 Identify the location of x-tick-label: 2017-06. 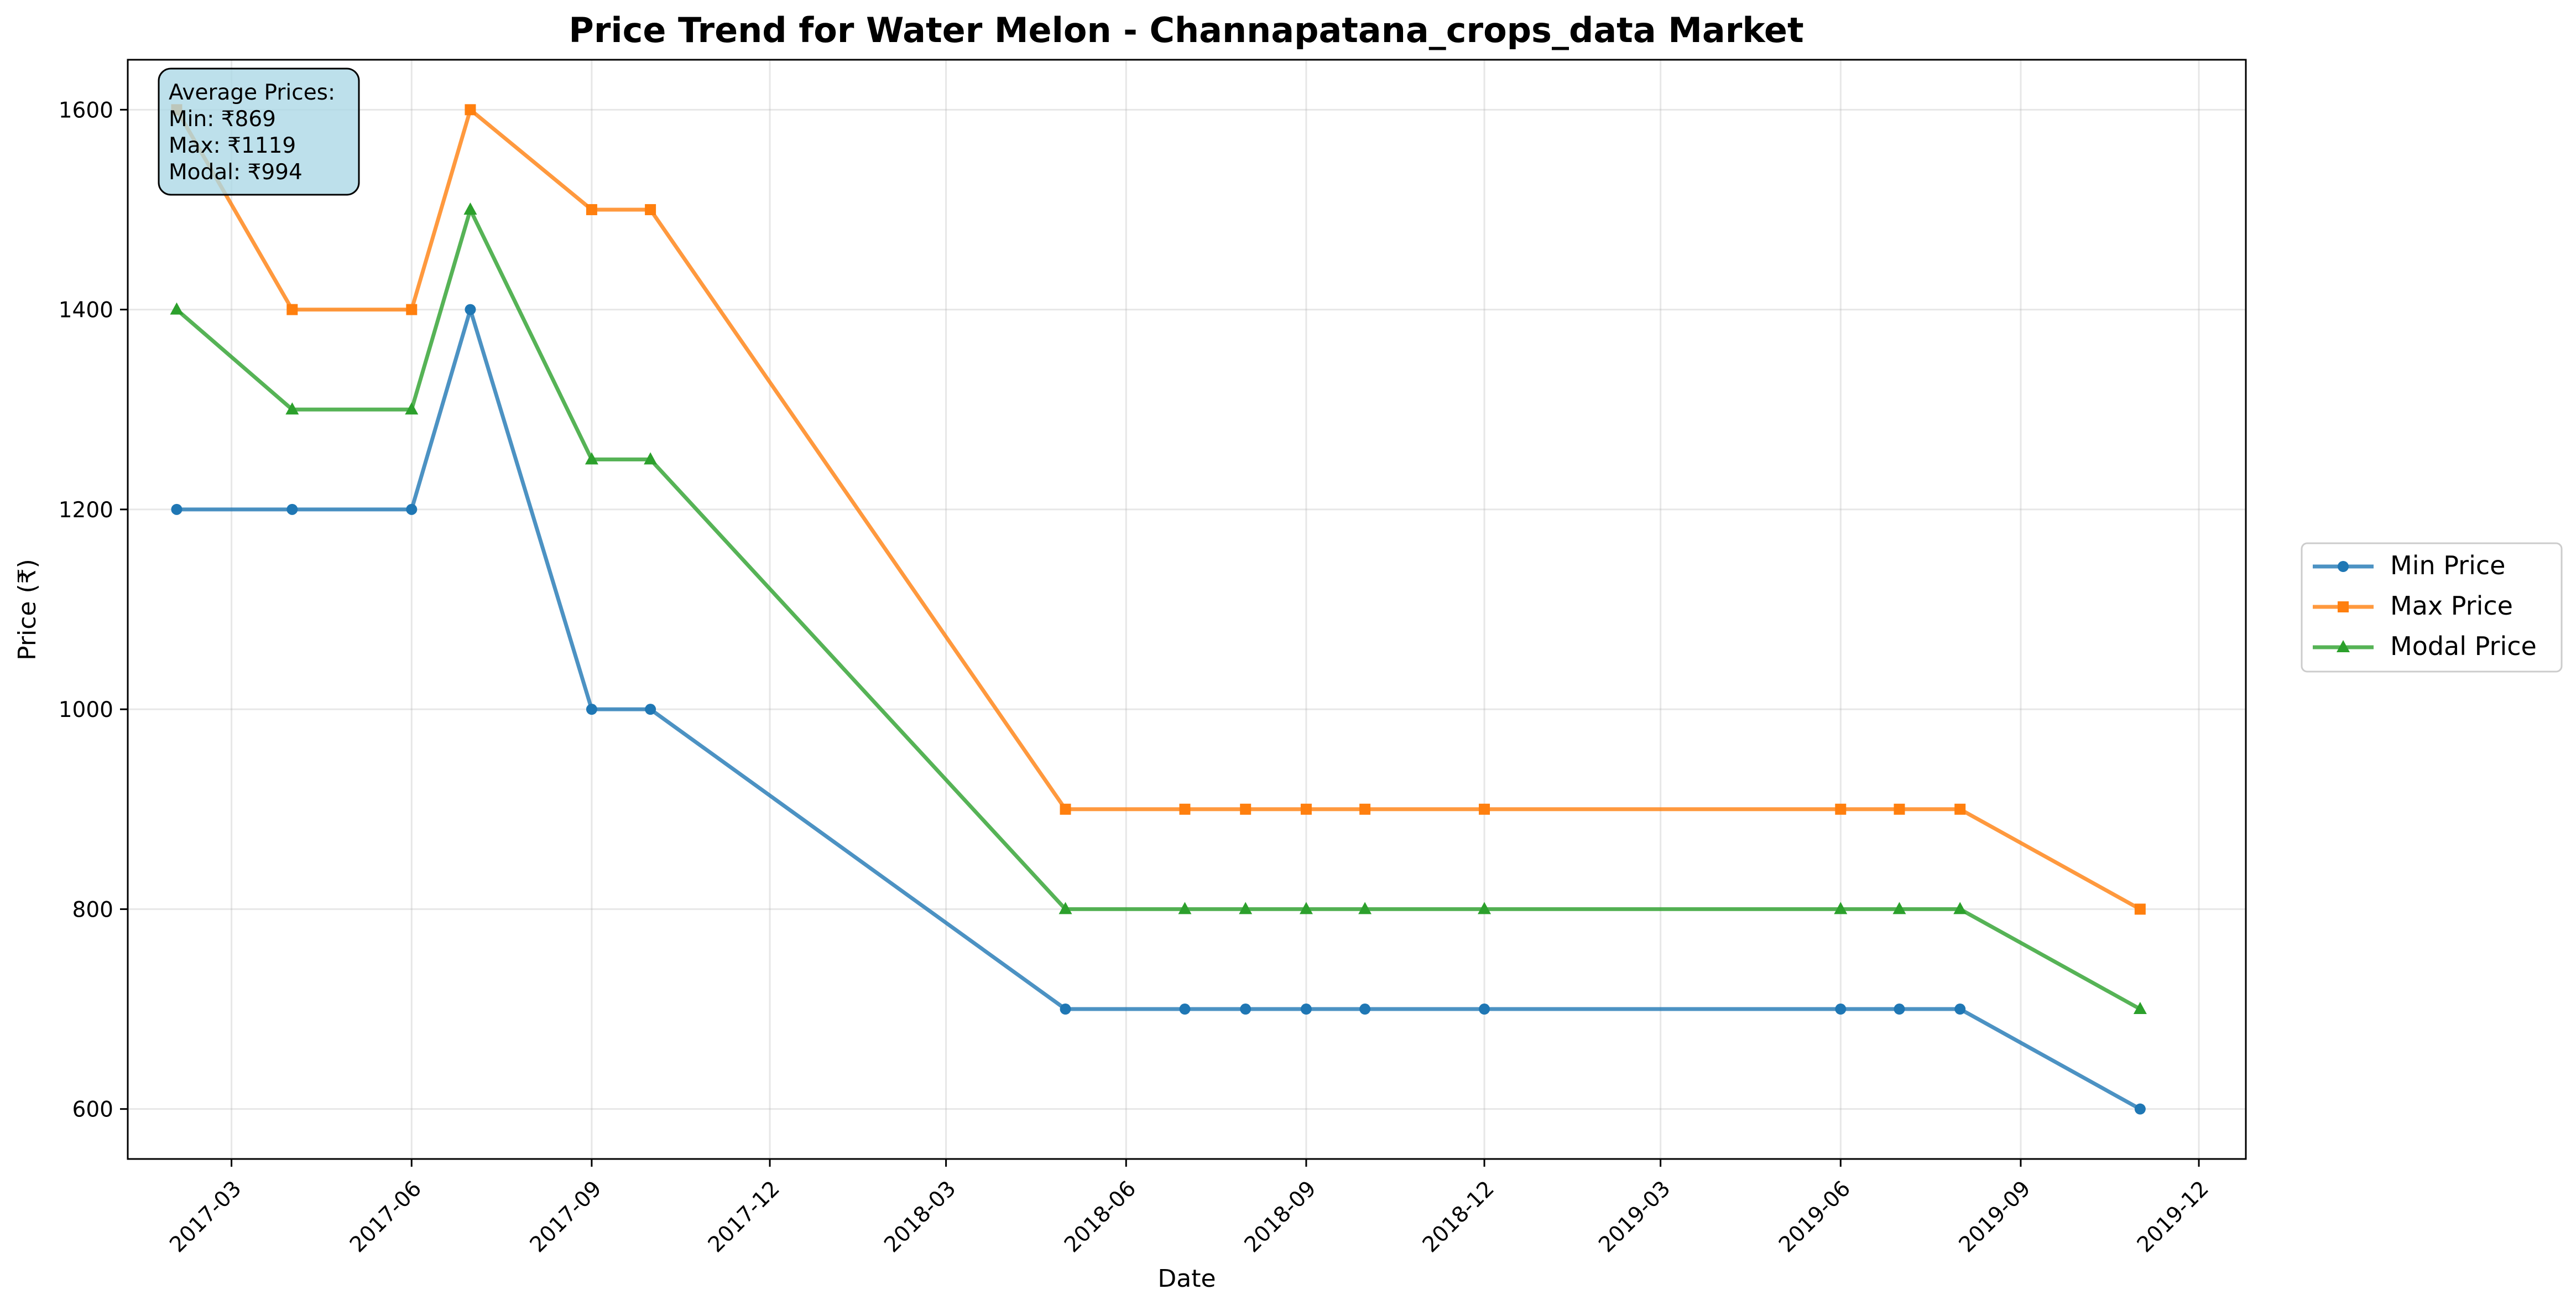
(385, 1216).